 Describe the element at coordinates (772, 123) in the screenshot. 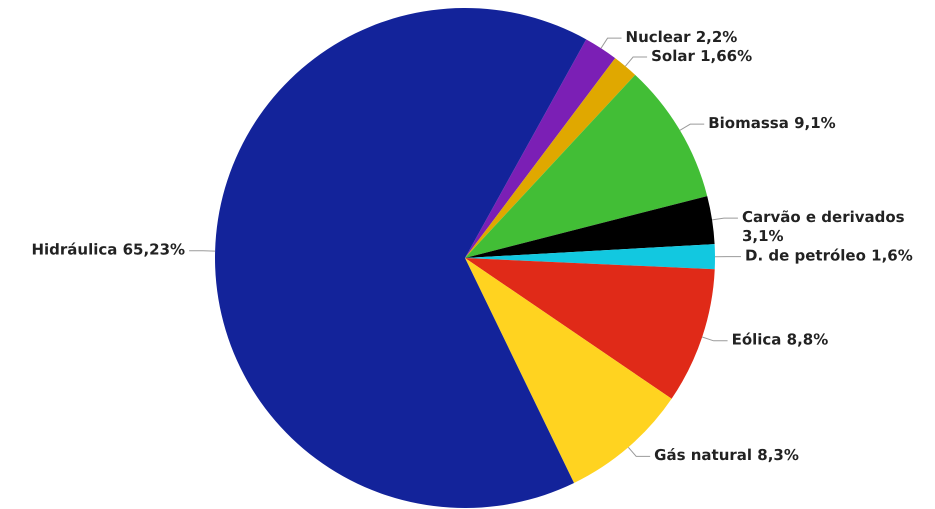

I see `slice-label: Biomassa 9,1%` at that location.